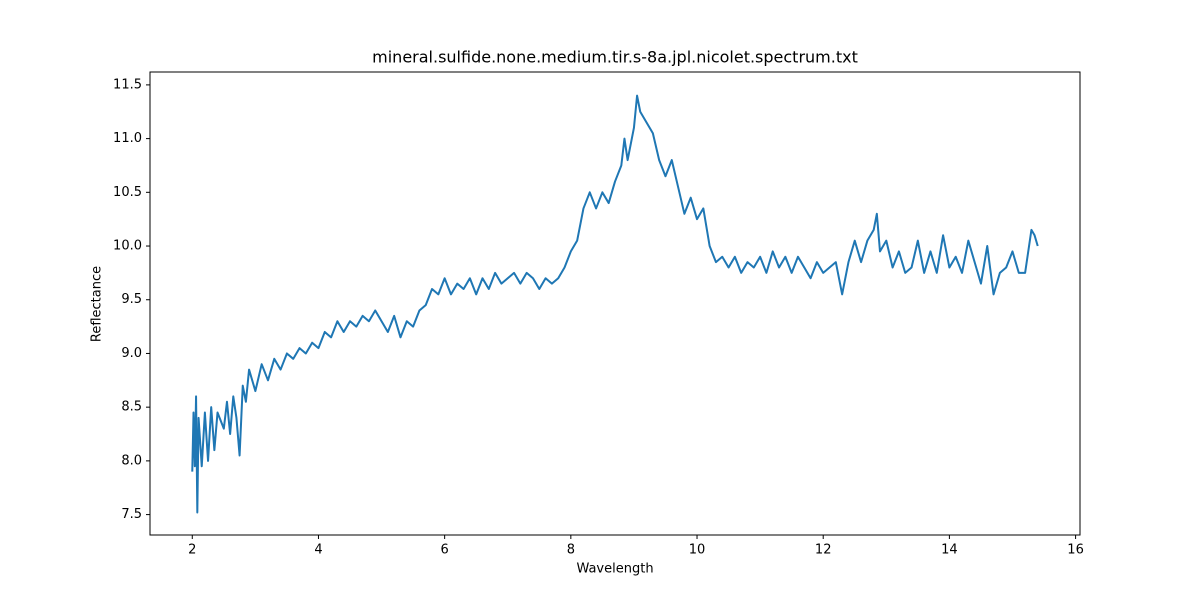 Image resolution: width=1200 pixels, height=600 pixels. What do you see at coordinates (571, 550) in the screenshot?
I see `x-tick-label: 8` at bounding box center [571, 550].